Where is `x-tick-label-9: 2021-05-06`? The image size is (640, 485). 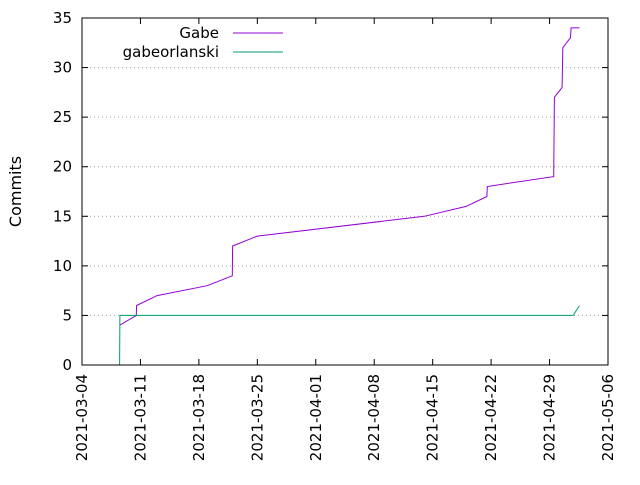 x-tick-label-9: 2021-05-06 is located at coordinates (608, 417).